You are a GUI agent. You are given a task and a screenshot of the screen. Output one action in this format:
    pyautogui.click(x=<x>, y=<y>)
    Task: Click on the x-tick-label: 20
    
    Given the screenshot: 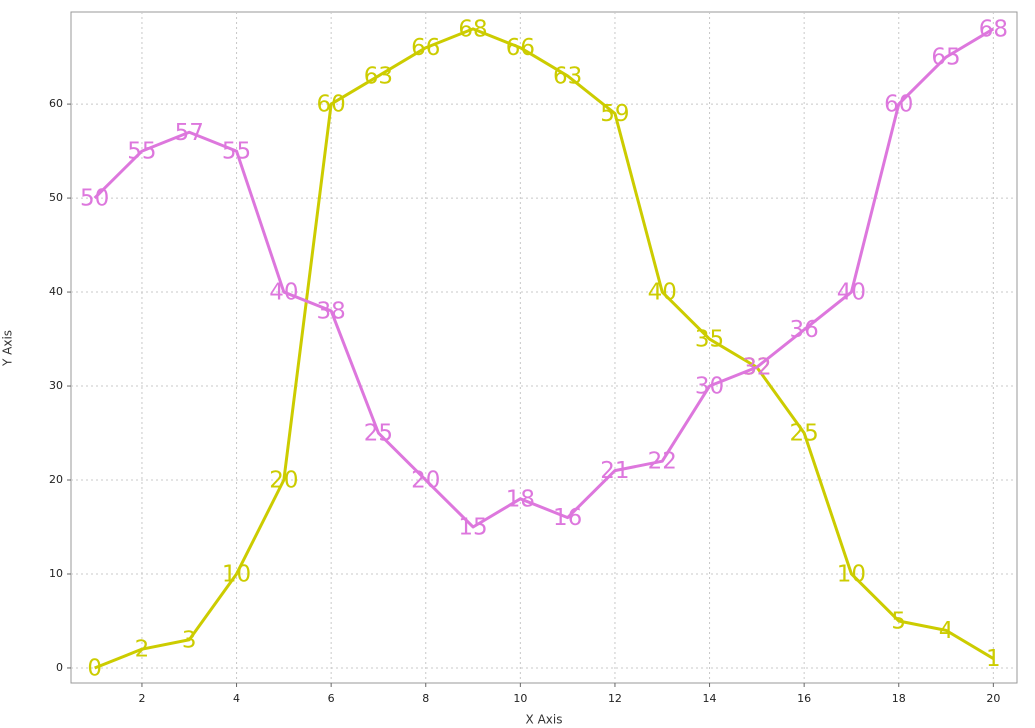 What is the action you would take?
    pyautogui.click(x=993, y=698)
    